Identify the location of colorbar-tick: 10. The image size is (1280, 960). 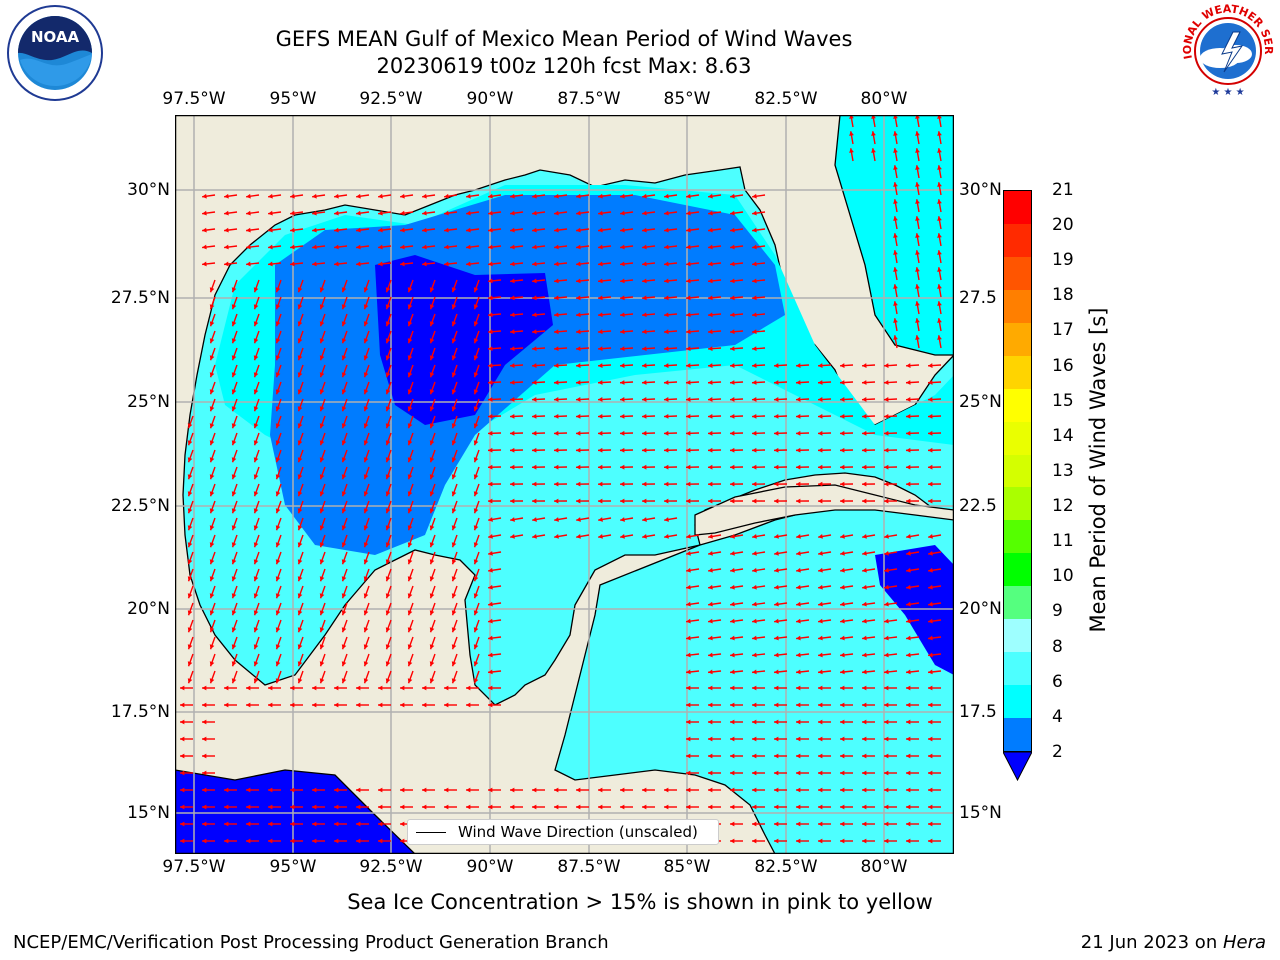
(1063, 576).